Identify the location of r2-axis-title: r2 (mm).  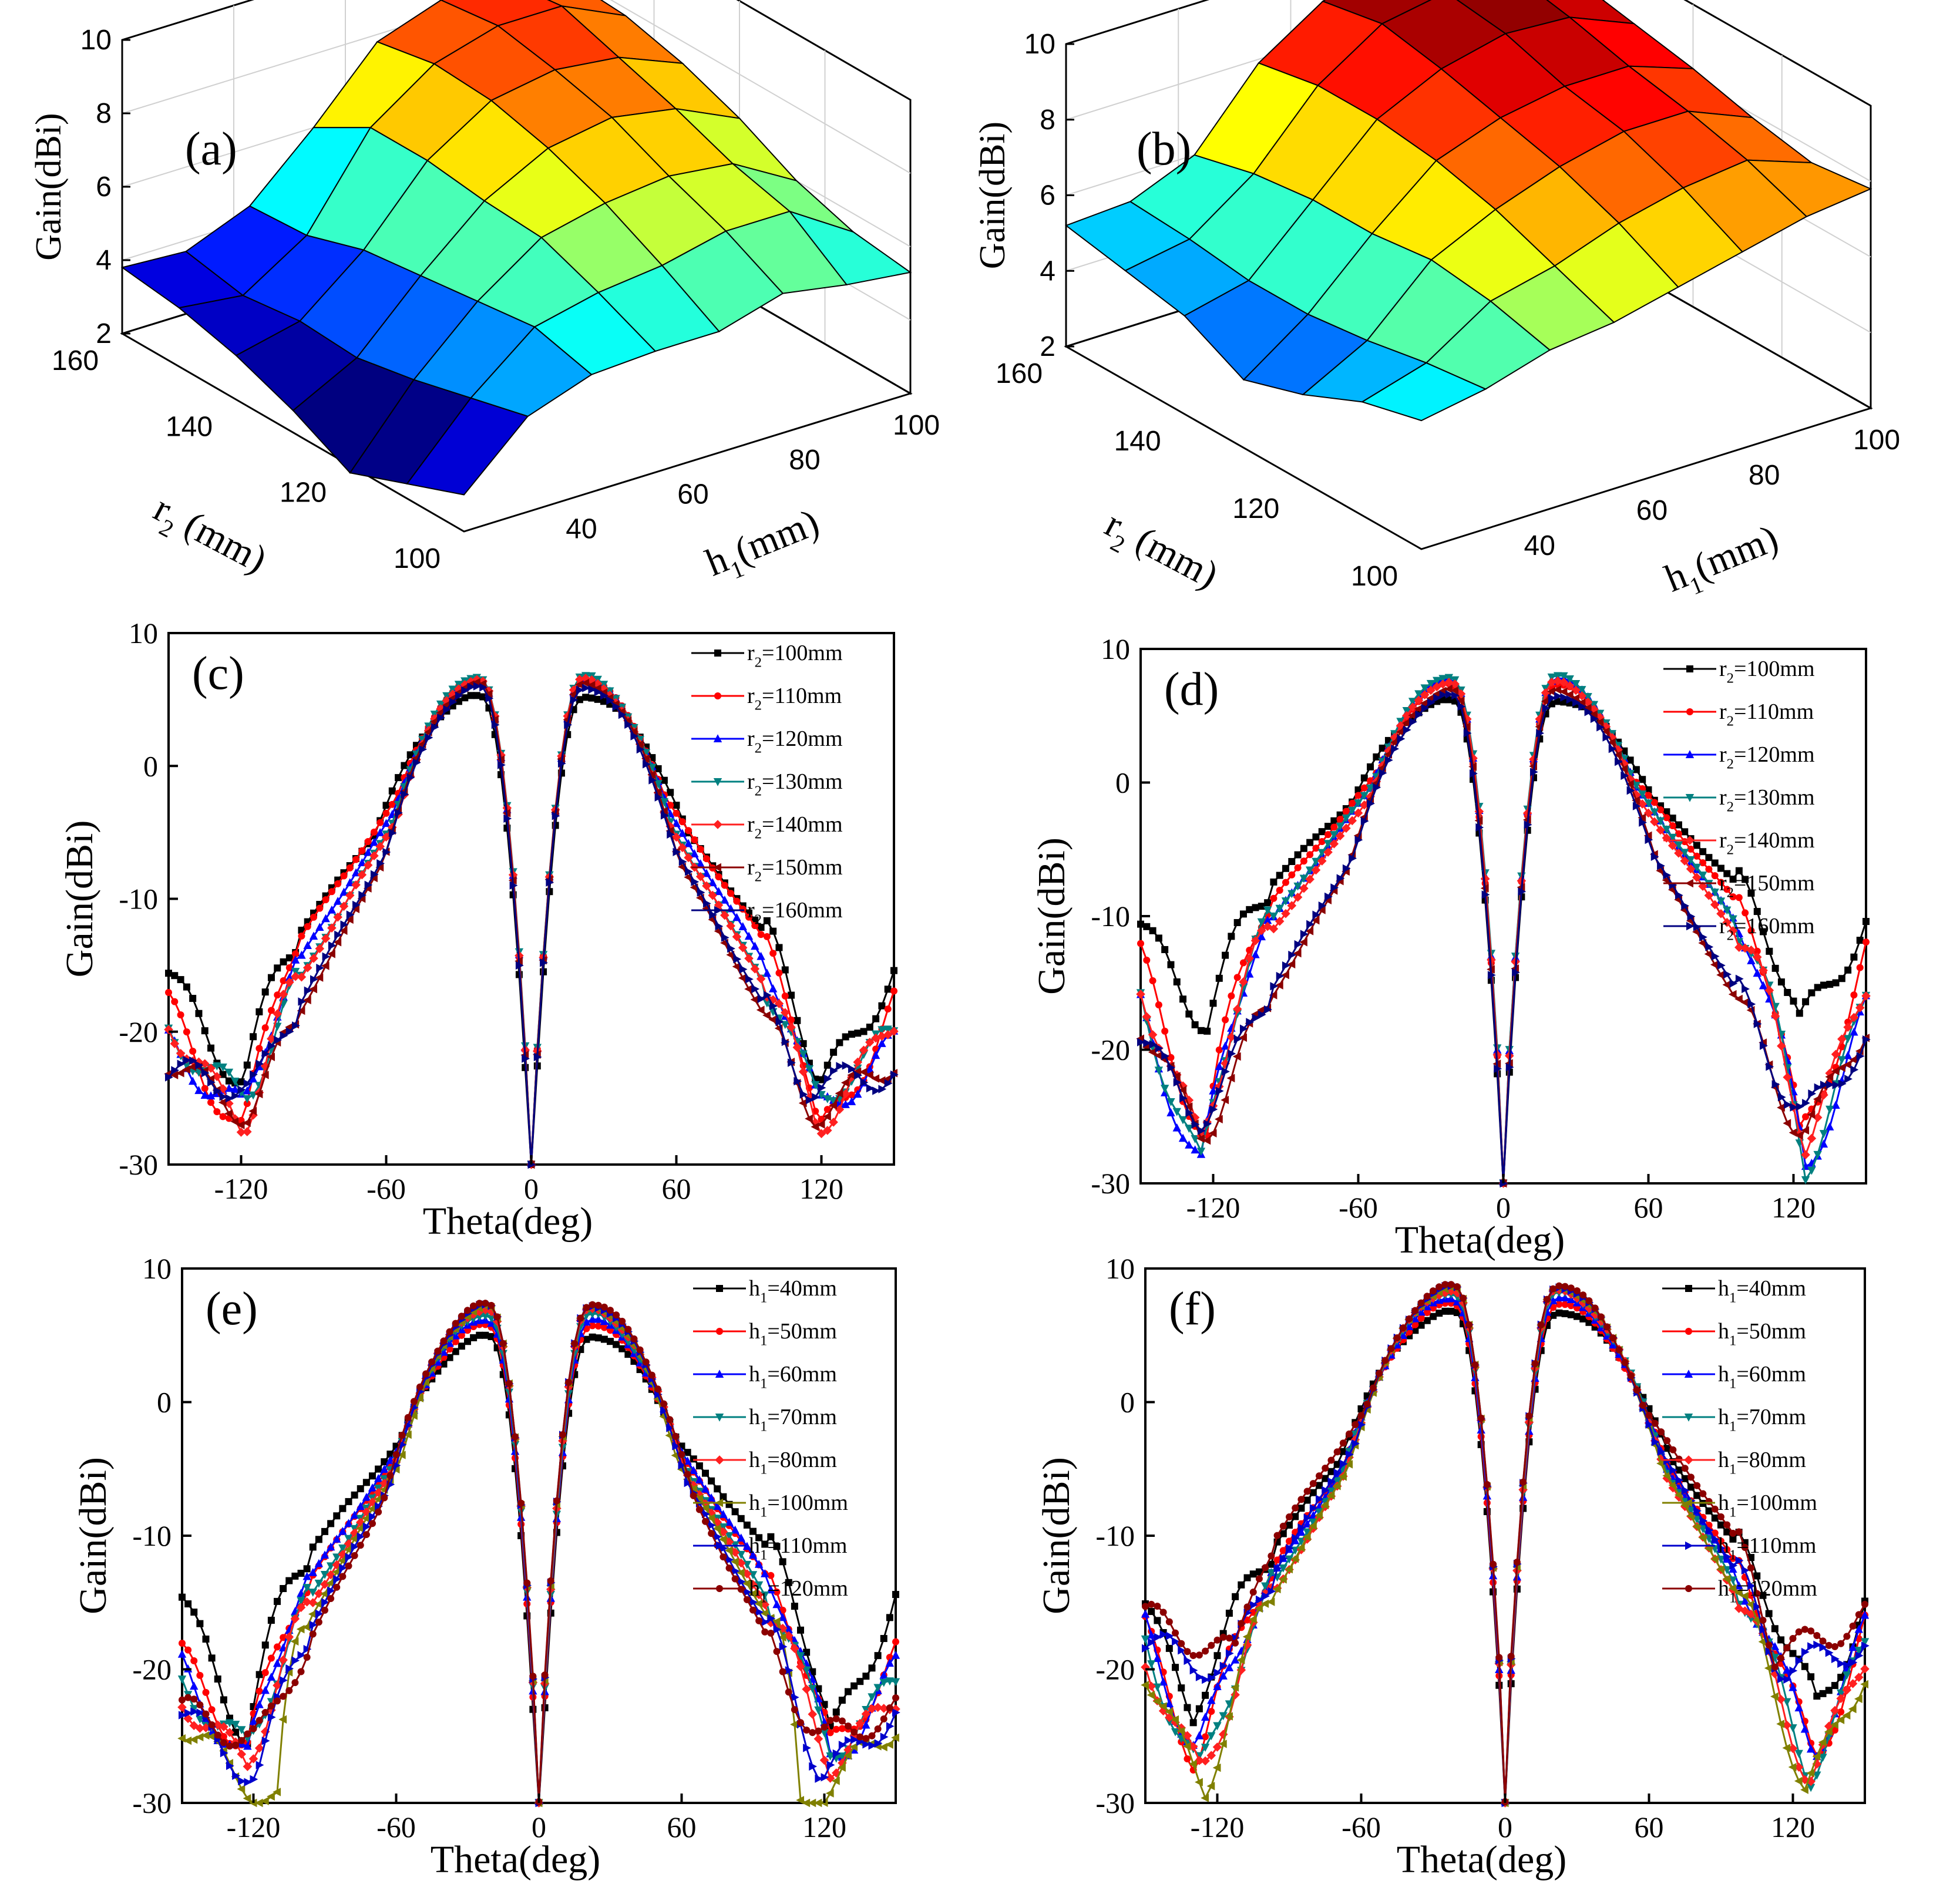
(1160, 553).